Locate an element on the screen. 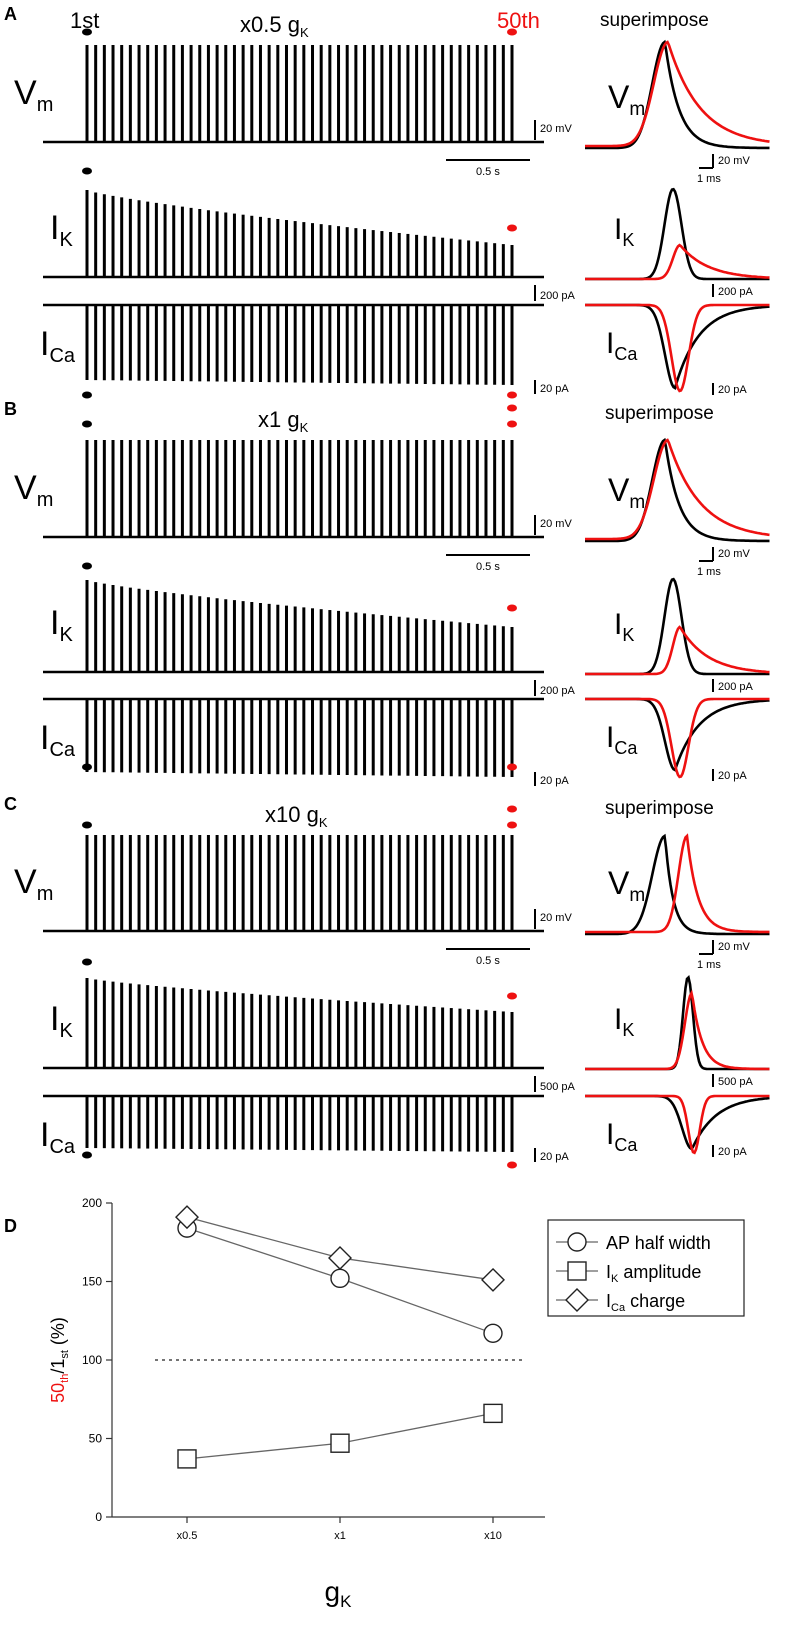  x-tick-label: x1 is located at coordinates (340, 1536).